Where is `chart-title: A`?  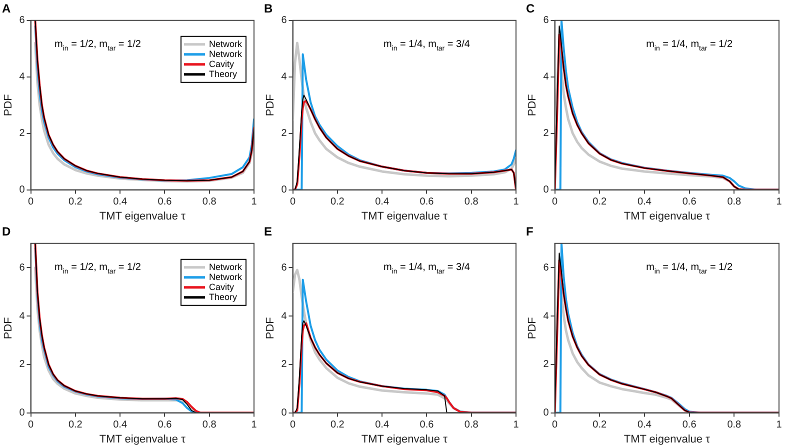 chart-title: A is located at coordinates (6, 9).